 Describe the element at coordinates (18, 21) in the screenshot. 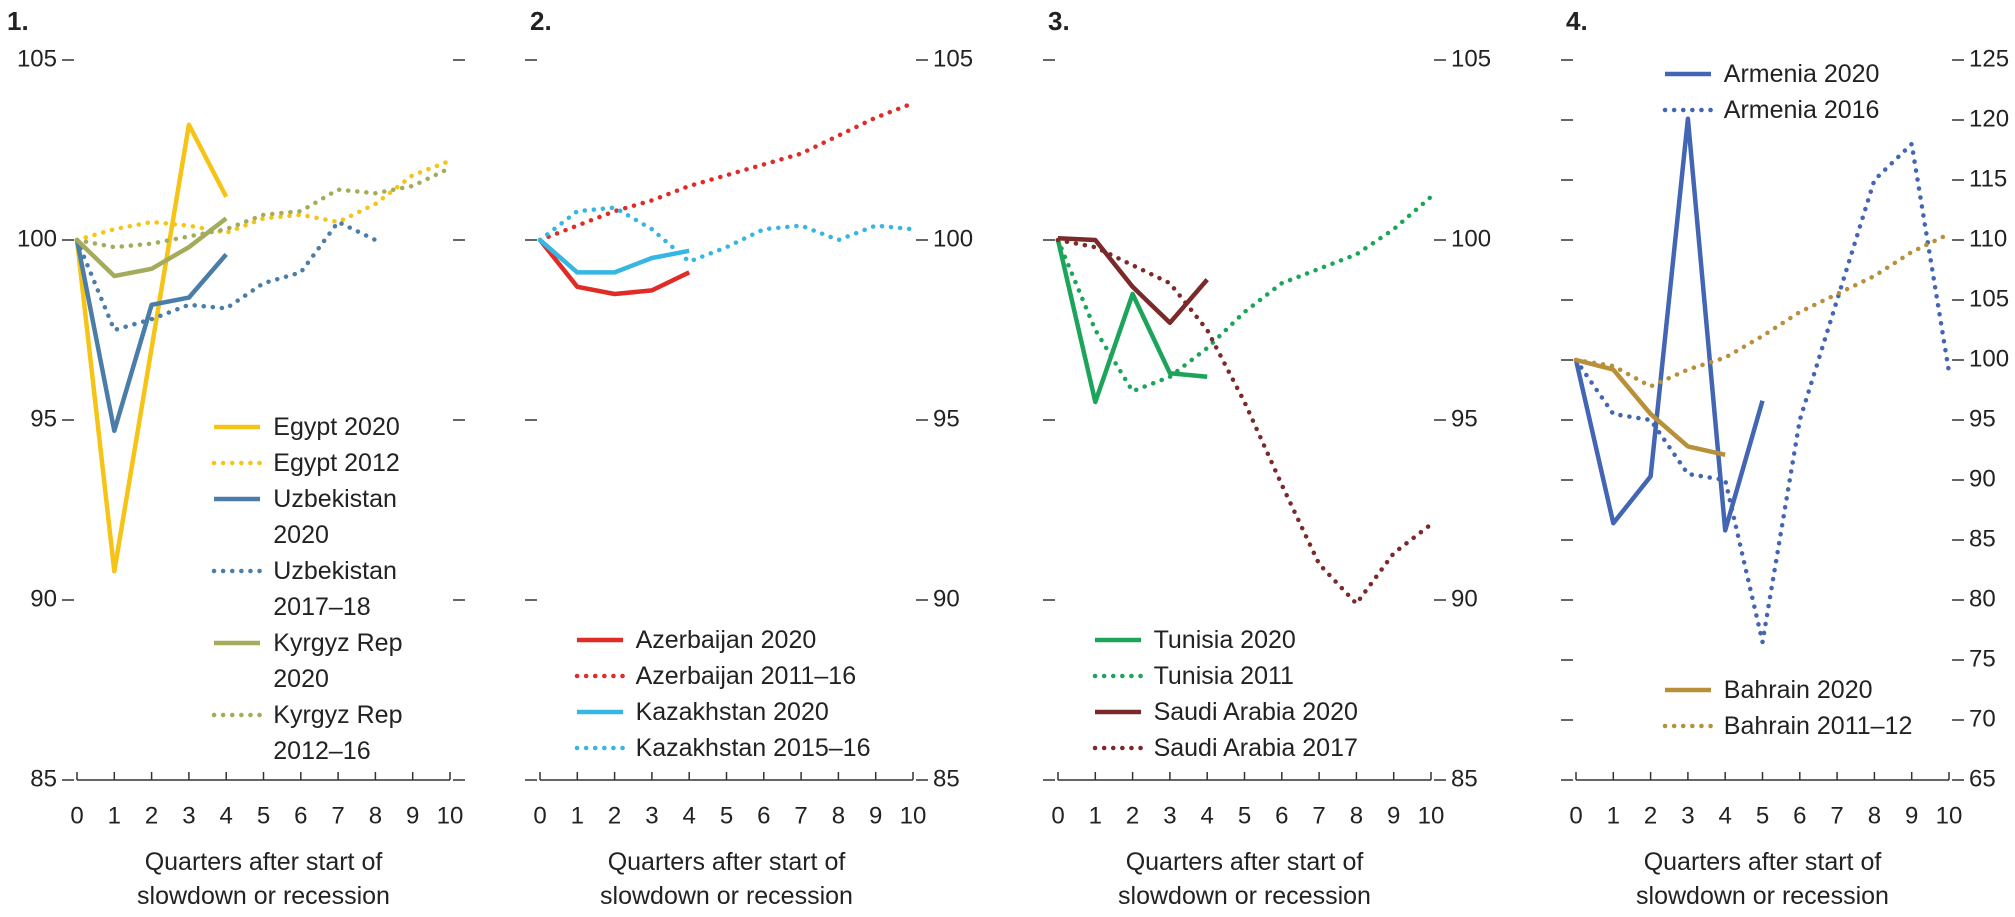

I see `panel-title: 1.` at that location.